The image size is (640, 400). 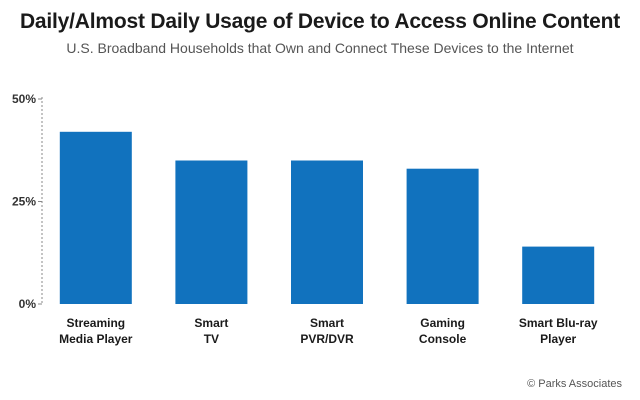 What do you see at coordinates (24, 99) in the screenshot?
I see `y-tick-label: 50%` at bounding box center [24, 99].